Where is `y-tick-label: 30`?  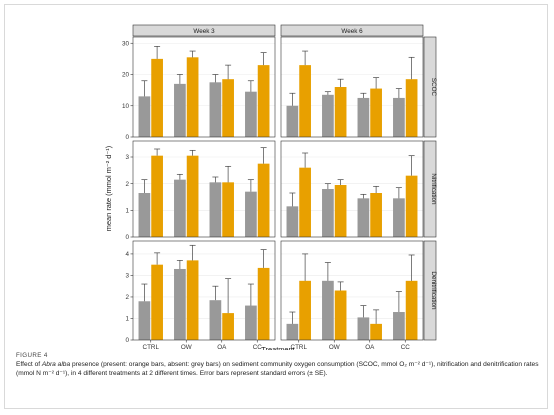 y-tick-label: 30 is located at coordinates (126, 43).